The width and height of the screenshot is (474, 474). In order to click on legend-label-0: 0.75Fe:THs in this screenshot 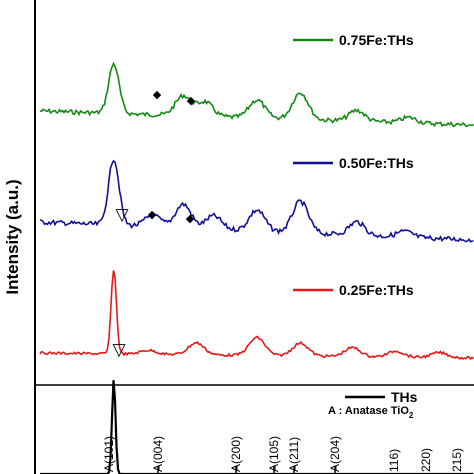, I will do `click(376, 40)`.